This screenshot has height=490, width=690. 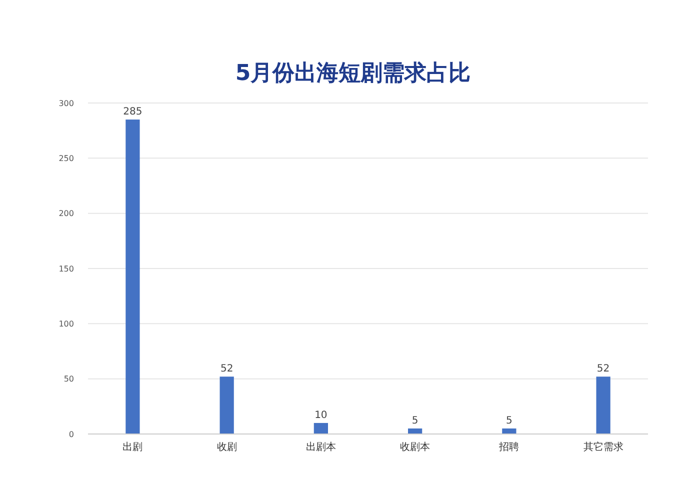 I want to click on y-tick-label: 100, so click(x=66, y=323).